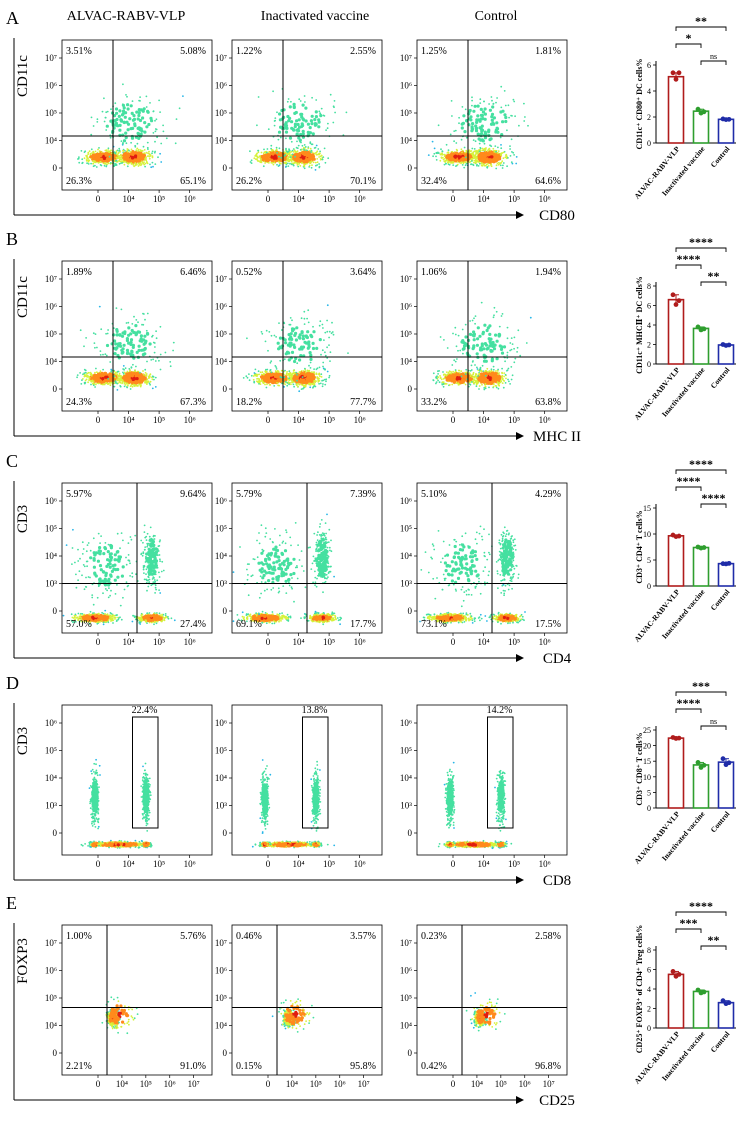 The width and height of the screenshot is (750, 1148). I want to click on y-tick-label: 0, so click(55, 389).